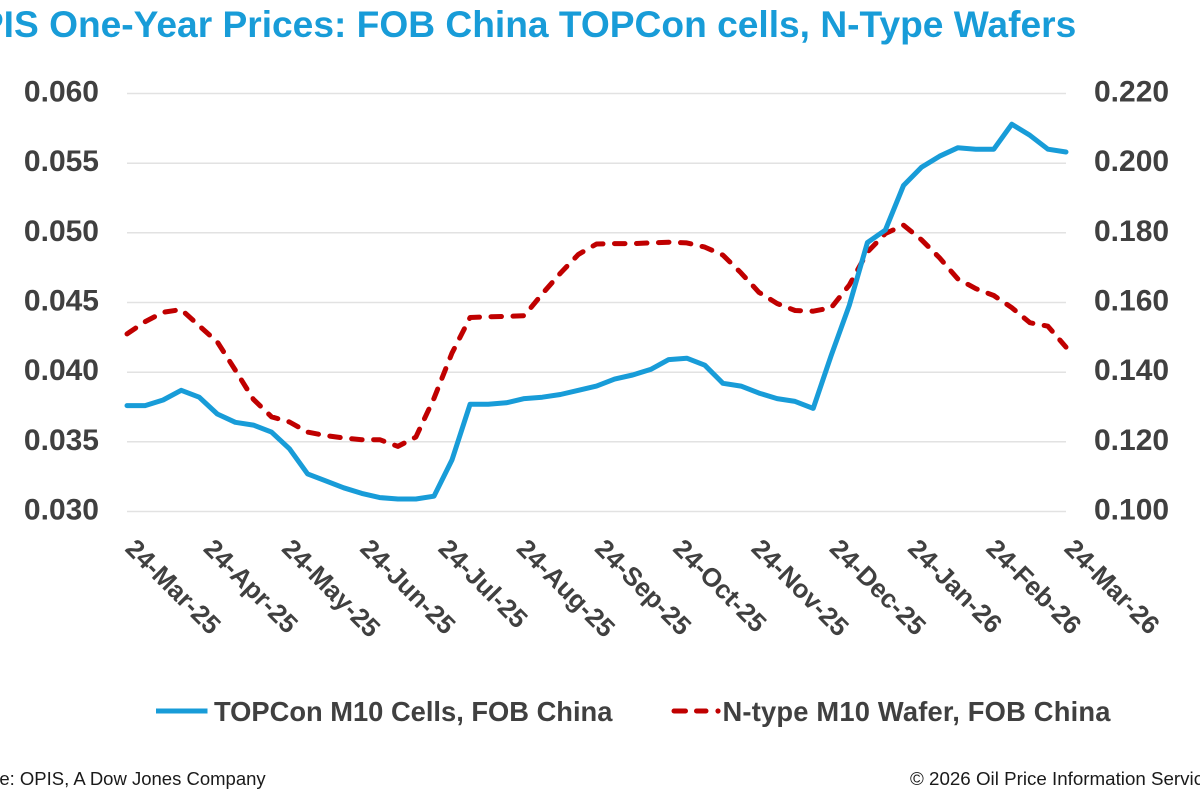  What do you see at coordinates (1131, 301) in the screenshot?
I see `svg-text: 0.160` at bounding box center [1131, 301].